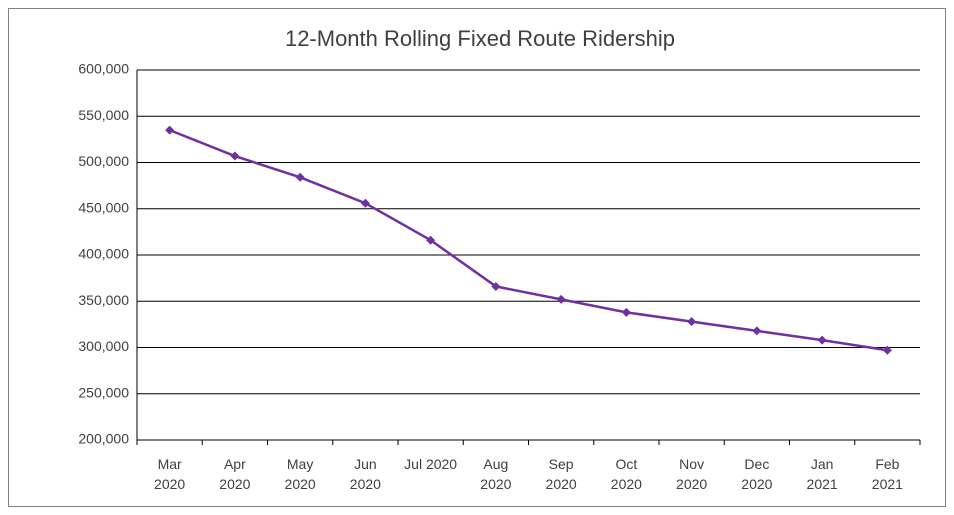  Describe the element at coordinates (103, 439) in the screenshot. I see `y-tick-label: 200,000` at that location.